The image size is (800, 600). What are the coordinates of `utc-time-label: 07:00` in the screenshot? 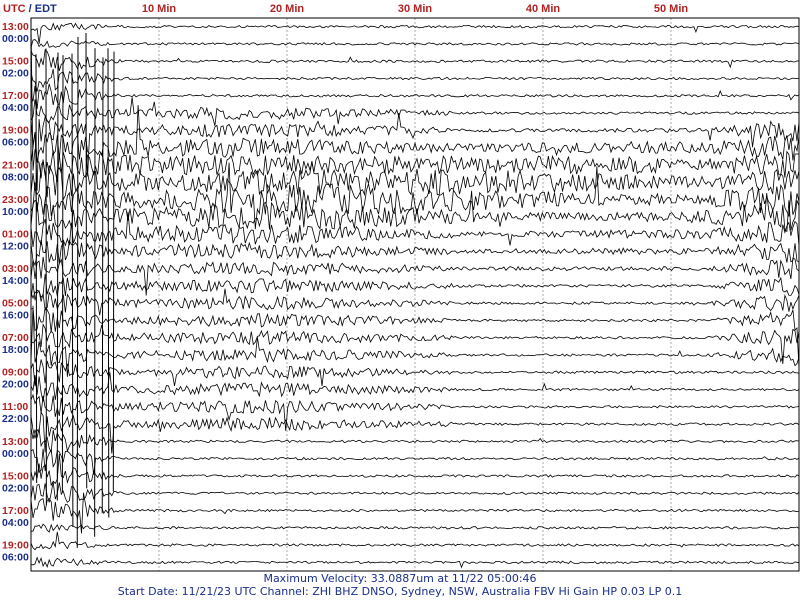 It's located at (15, 338).